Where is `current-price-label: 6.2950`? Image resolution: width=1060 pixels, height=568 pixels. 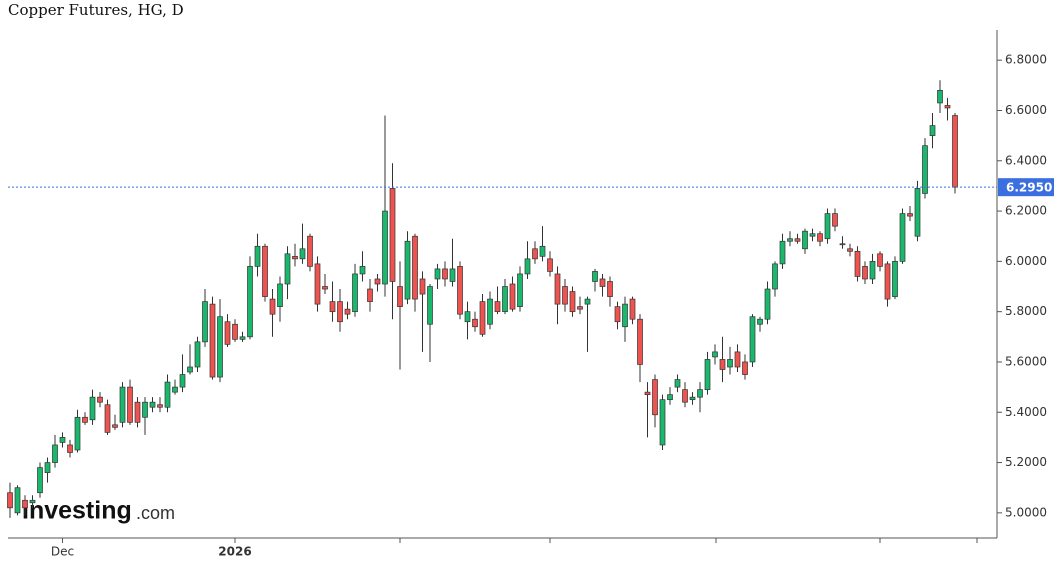
current-price-label: 6.2950 is located at coordinates (1029, 188).